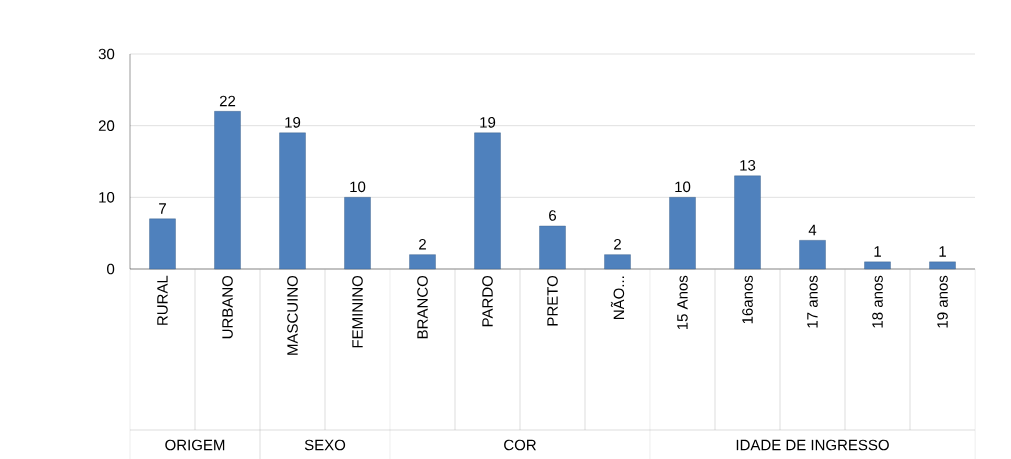 The width and height of the screenshot is (1011, 459). I want to click on data-label: 7, so click(162, 208).